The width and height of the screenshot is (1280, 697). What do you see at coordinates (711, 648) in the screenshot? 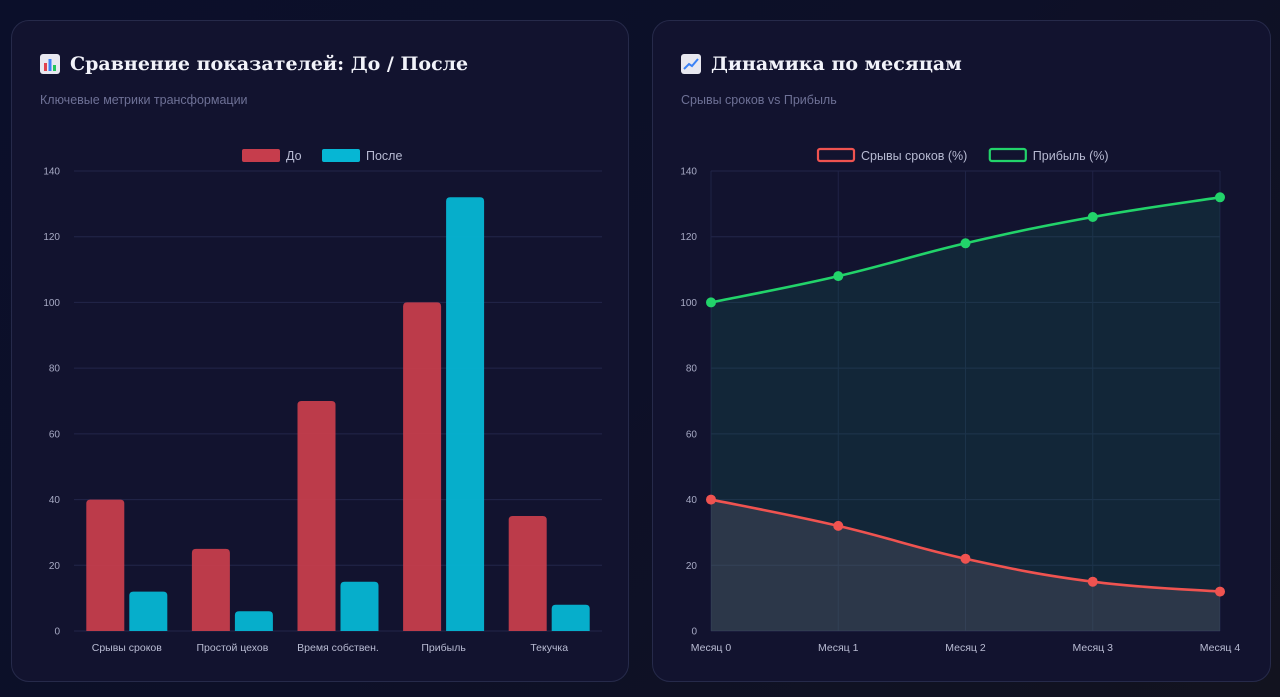
I see `x-category-label: Месяц 0` at bounding box center [711, 648].